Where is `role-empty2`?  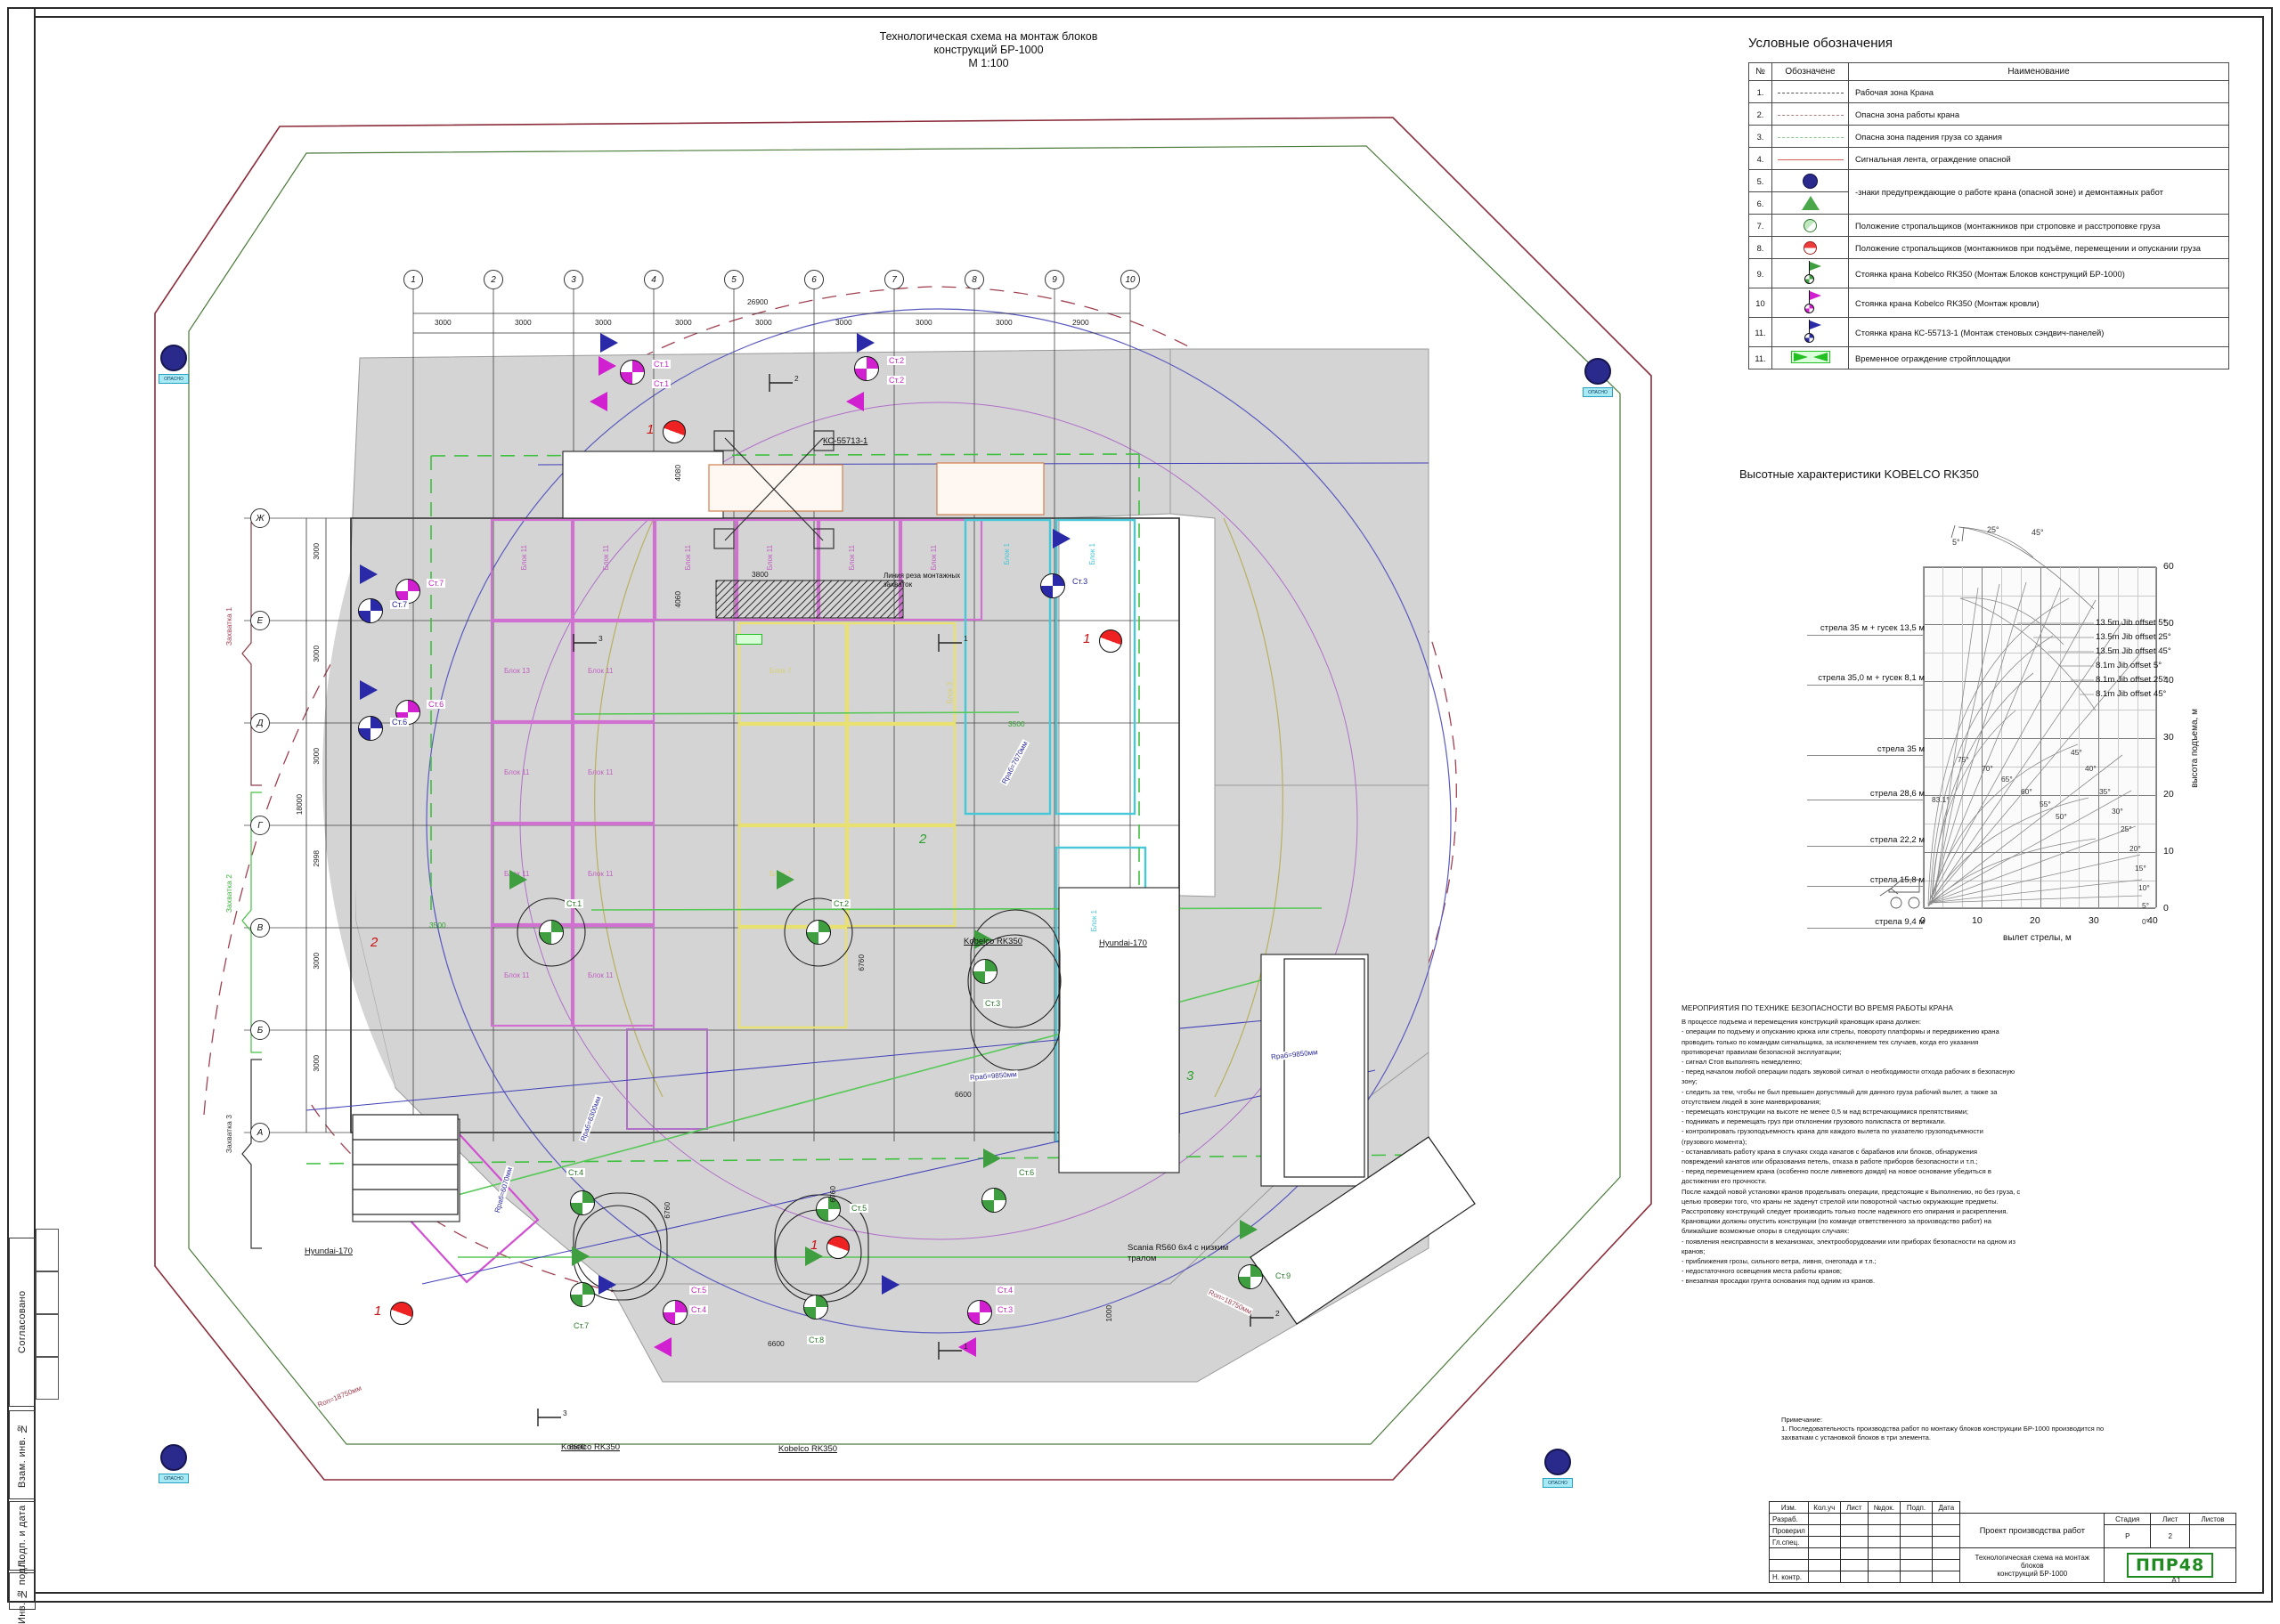 role-empty2 is located at coordinates (1789, 1565).